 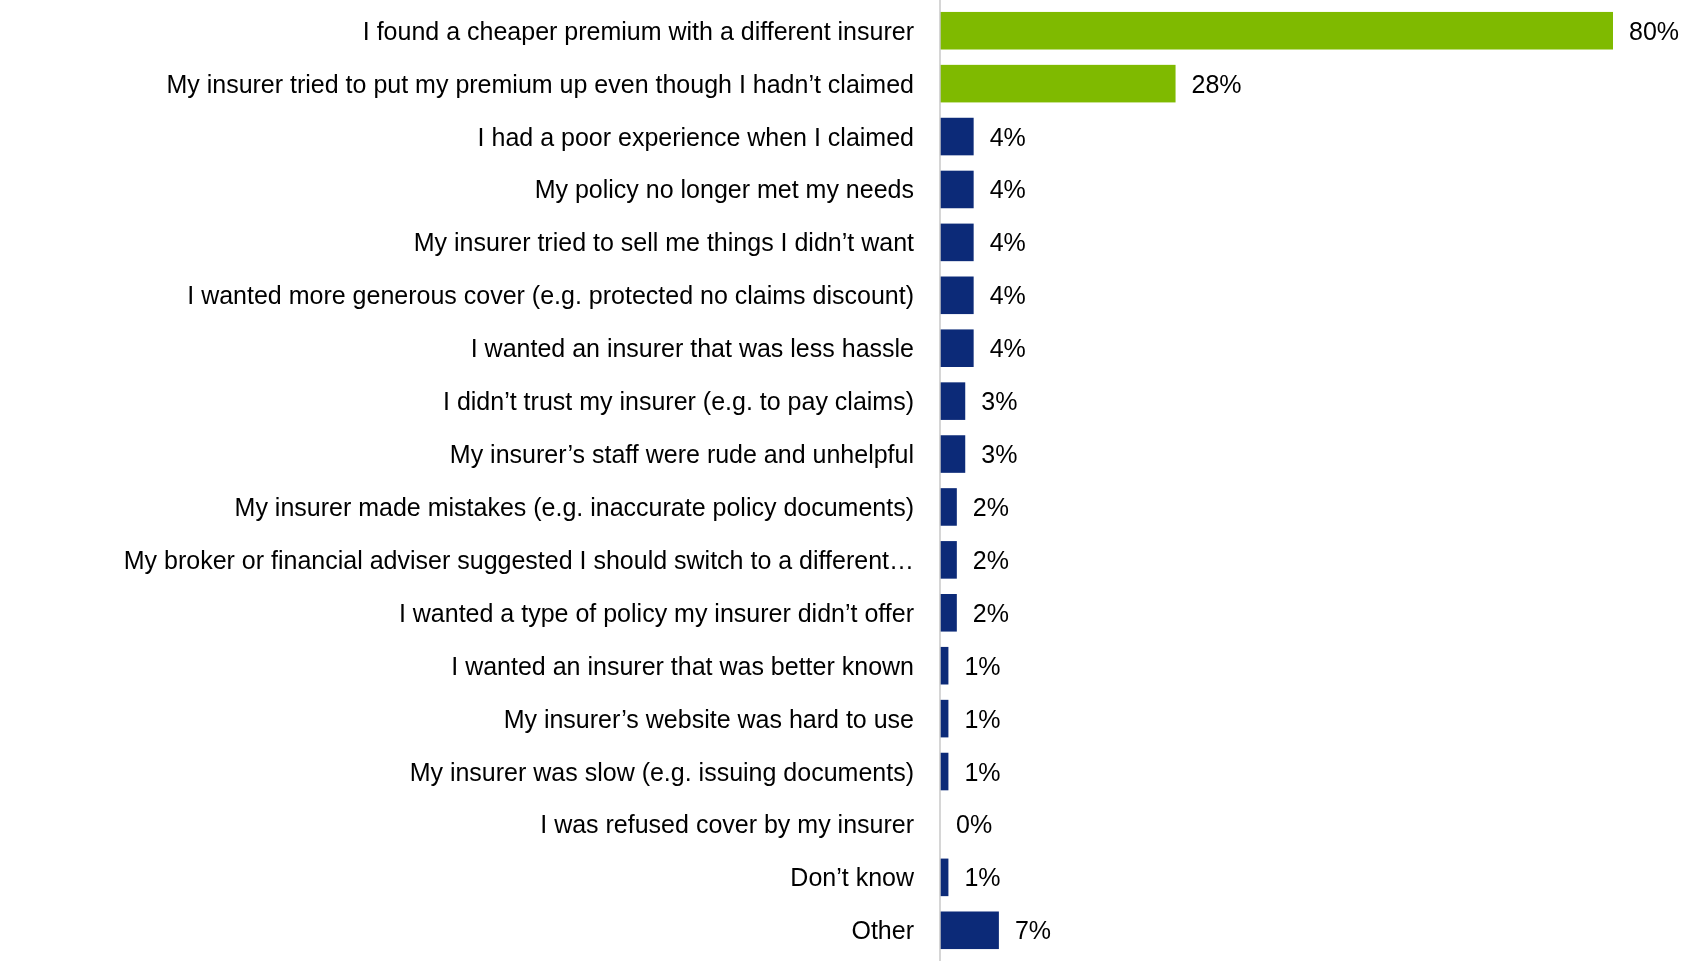 I want to click on y-tick-label: My insurer made mistakes (e.g. inaccurate policy documents), so click(x=574, y=506).